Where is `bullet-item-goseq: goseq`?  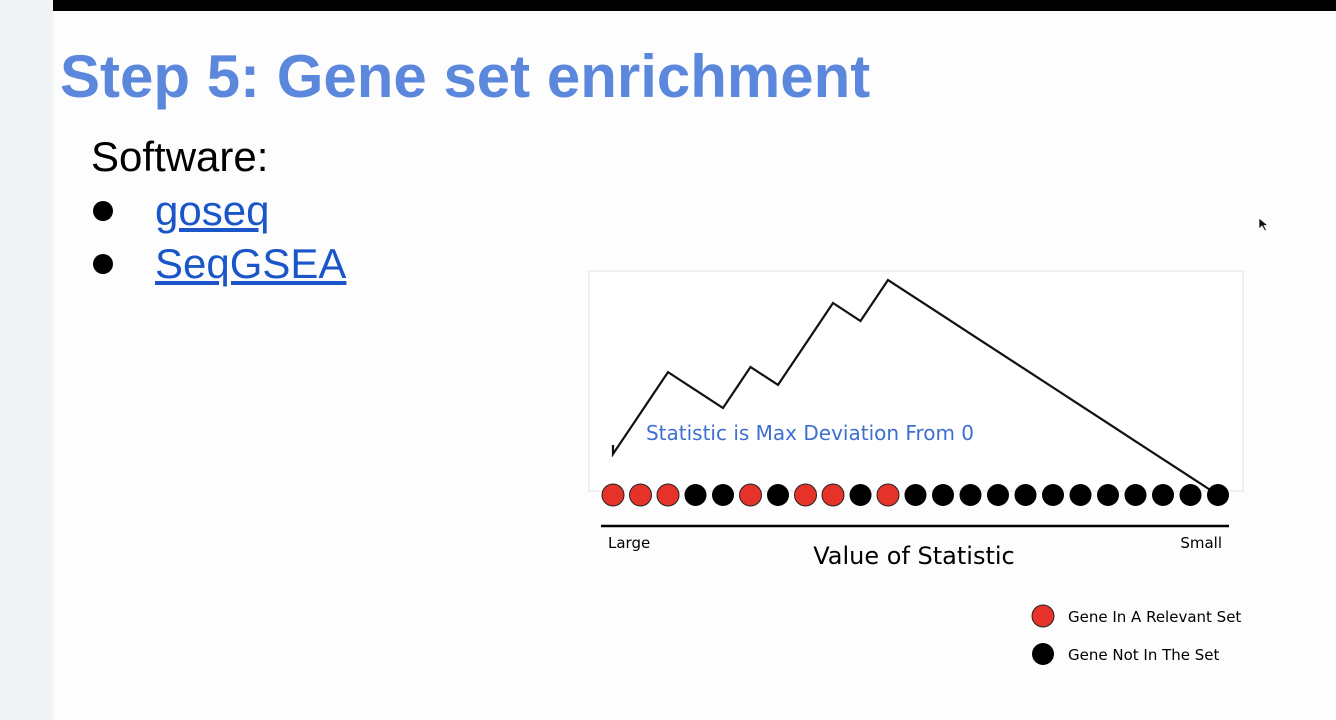
bullet-item-goseq: goseq is located at coordinates (181, 211).